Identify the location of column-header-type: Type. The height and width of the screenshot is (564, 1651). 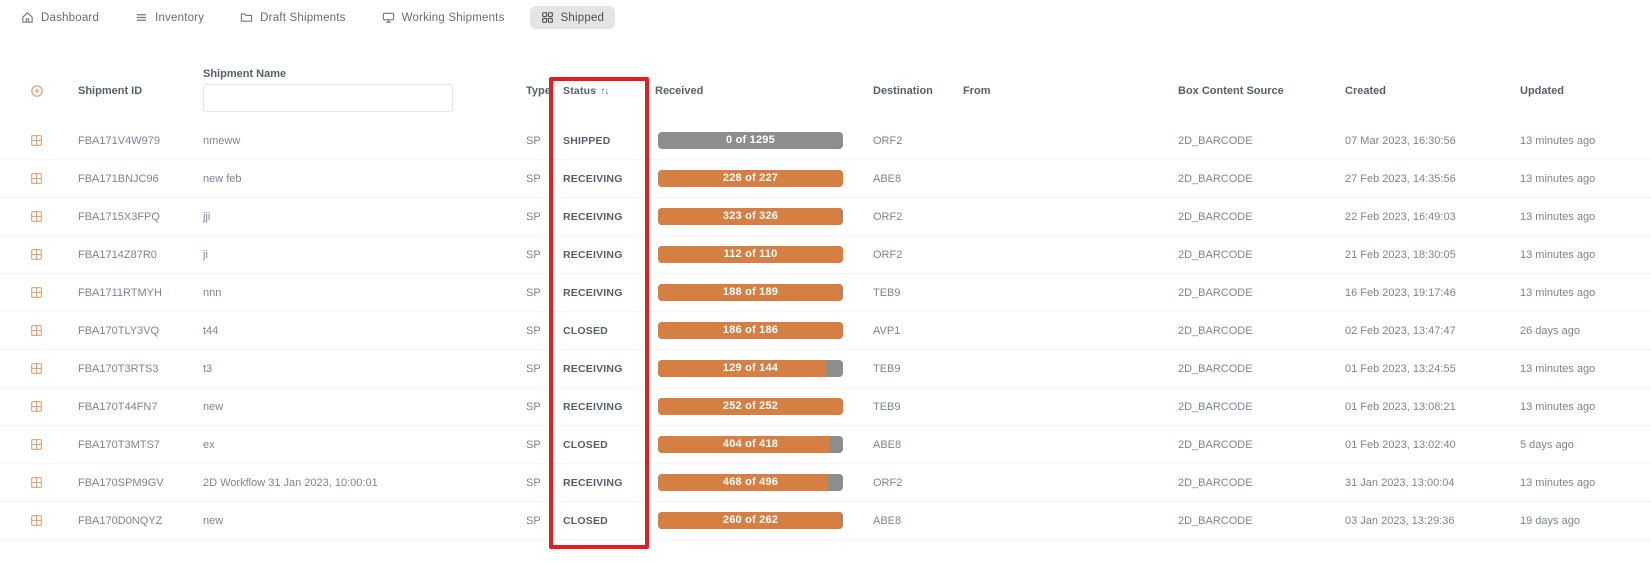
(538, 91).